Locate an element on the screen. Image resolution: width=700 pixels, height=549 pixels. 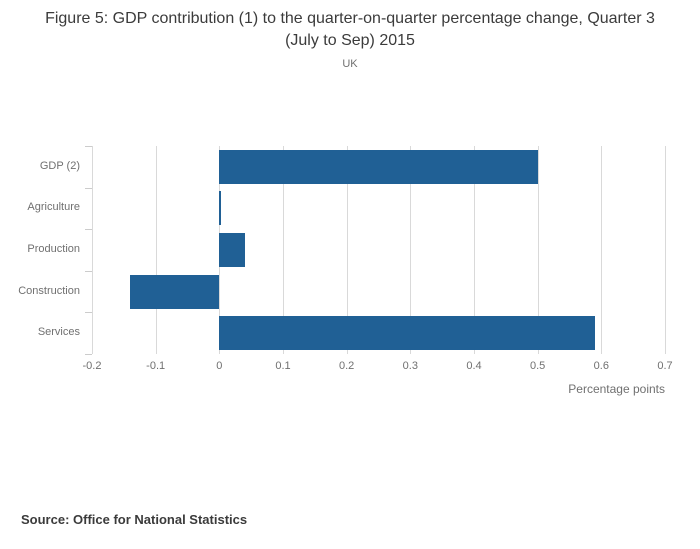
bar-agriculture is located at coordinates (220, 208).